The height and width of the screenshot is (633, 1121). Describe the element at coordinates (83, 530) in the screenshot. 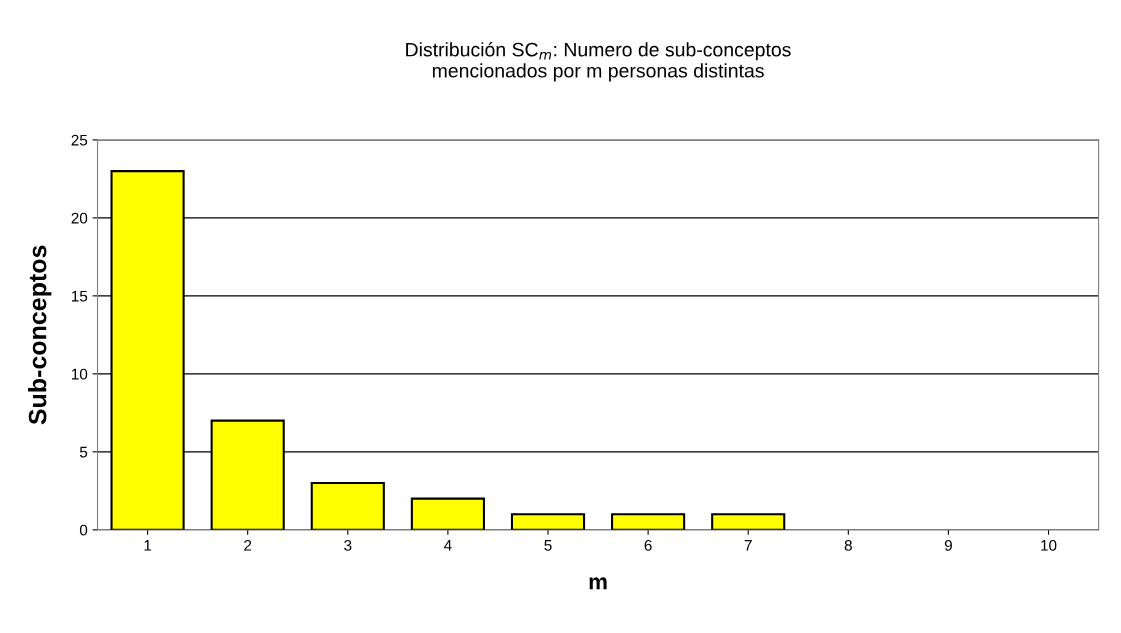

I see `y-tick-label: 0` at that location.